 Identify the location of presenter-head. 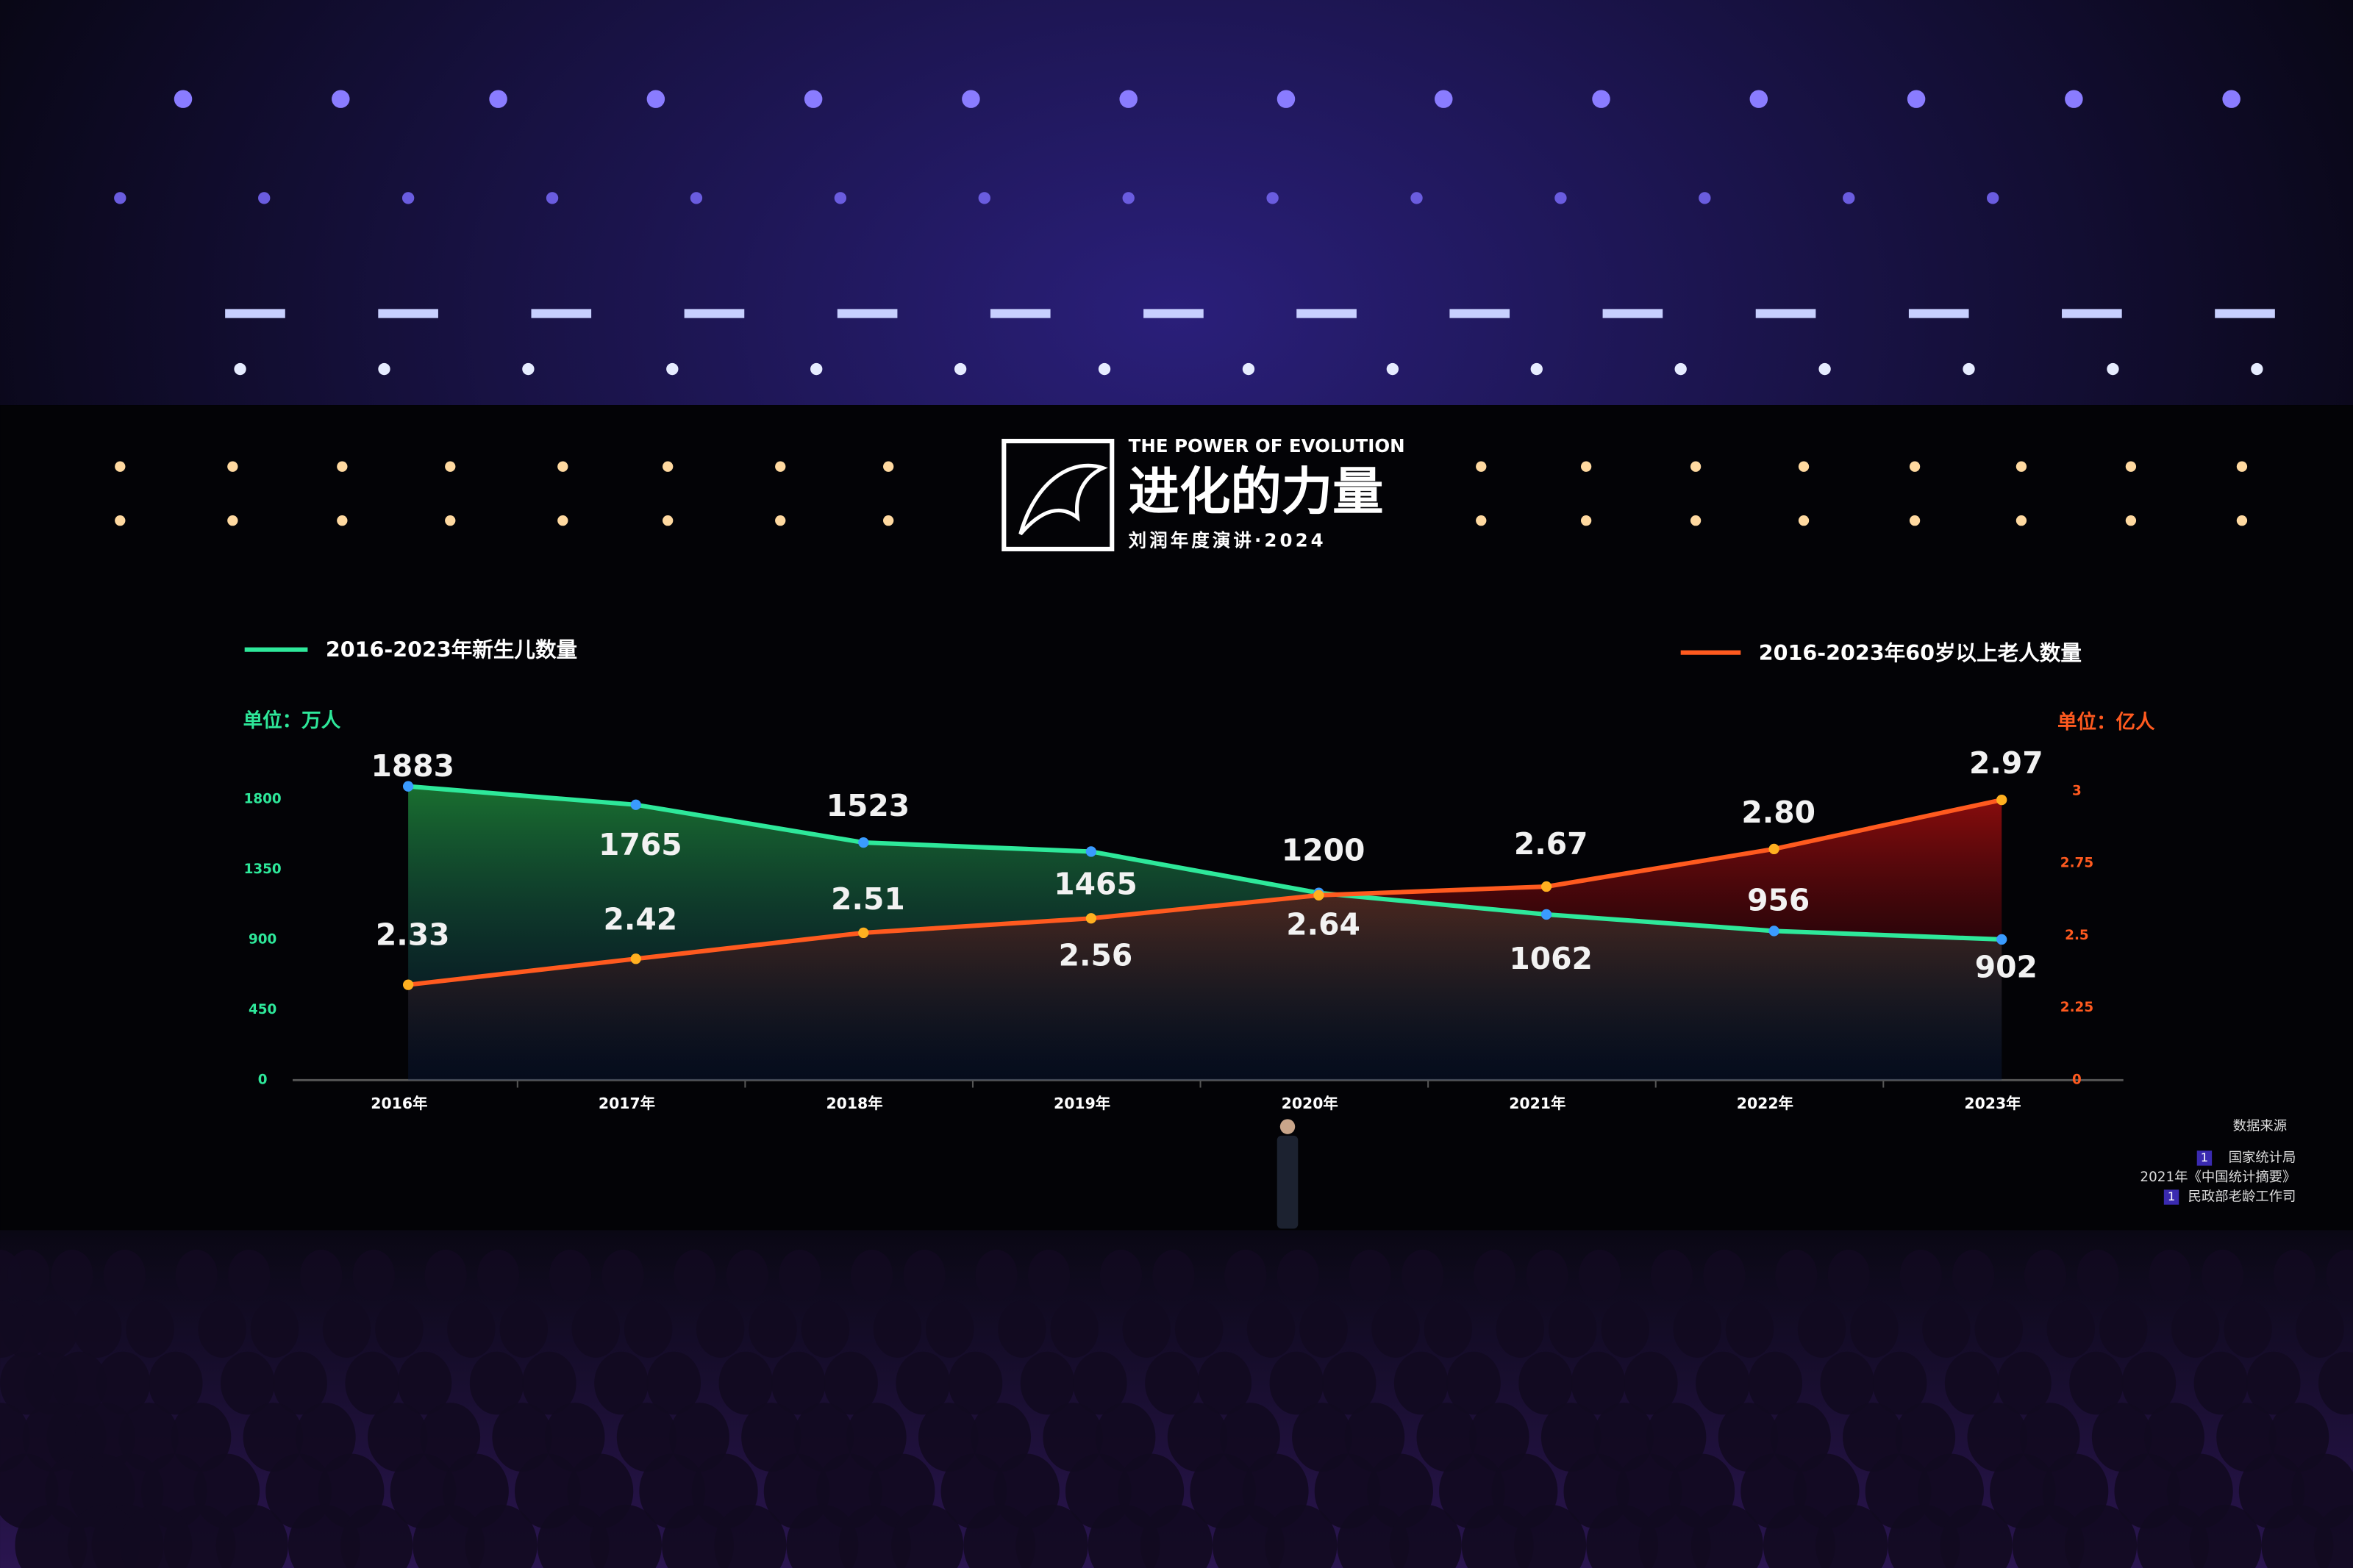
(1287, 1126).